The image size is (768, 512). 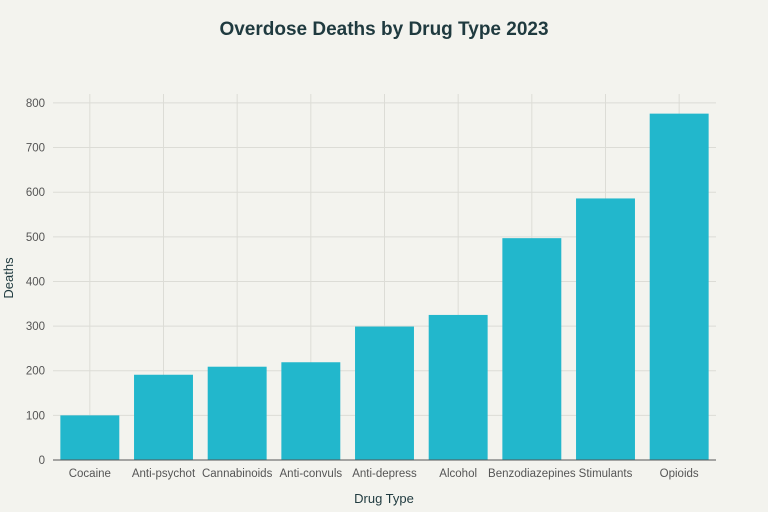 I want to click on y-tick-label: 600, so click(x=35, y=193).